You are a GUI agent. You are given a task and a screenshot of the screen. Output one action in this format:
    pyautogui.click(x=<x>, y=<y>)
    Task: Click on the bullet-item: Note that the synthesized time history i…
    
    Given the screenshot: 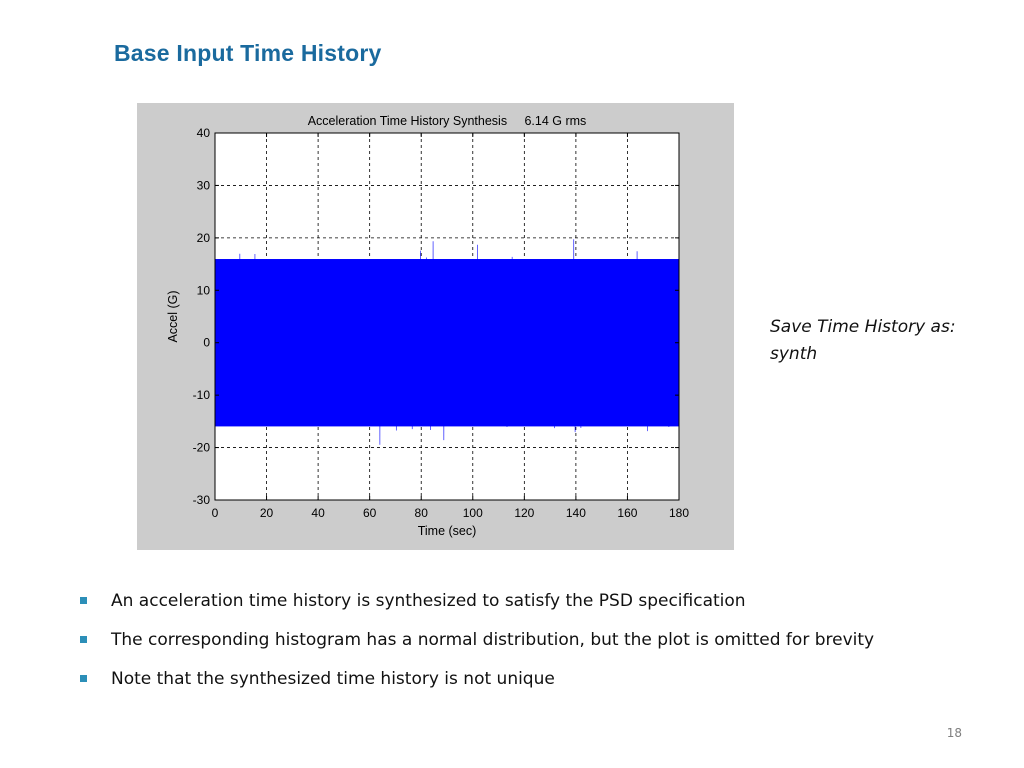 What is the action you would take?
    pyautogui.click(x=480, y=679)
    